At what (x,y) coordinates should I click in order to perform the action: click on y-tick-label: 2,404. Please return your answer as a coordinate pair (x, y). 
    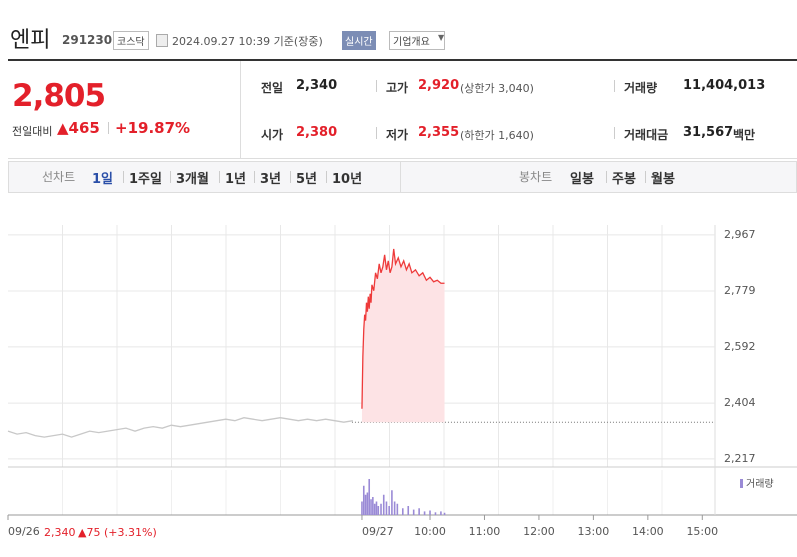
    Looking at the image, I should click on (740, 402).